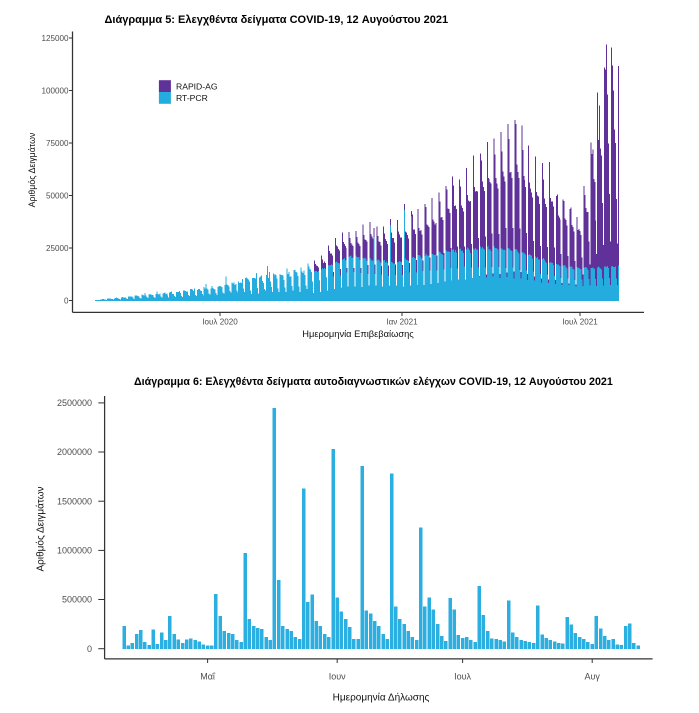  I want to click on svg-text: 75000, so click(57, 143).